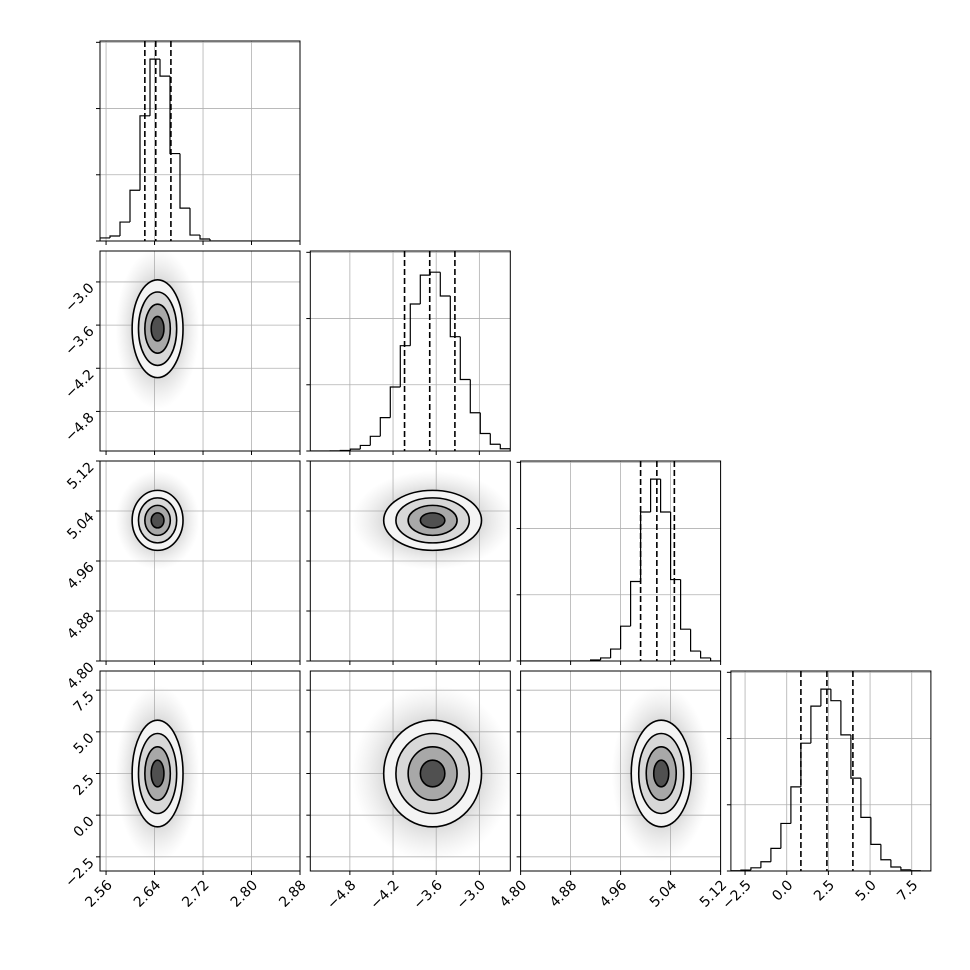 This screenshot has height=970, width=970. I want to click on y-tick-label: −4.2, so click(79, 384).